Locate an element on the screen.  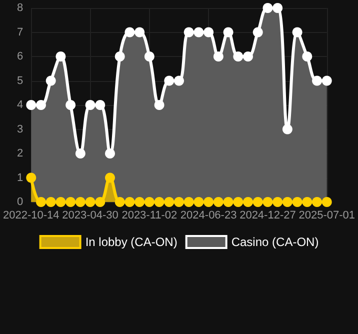
legend-label: In lobby (CA-ON) is located at coordinates (131, 242).